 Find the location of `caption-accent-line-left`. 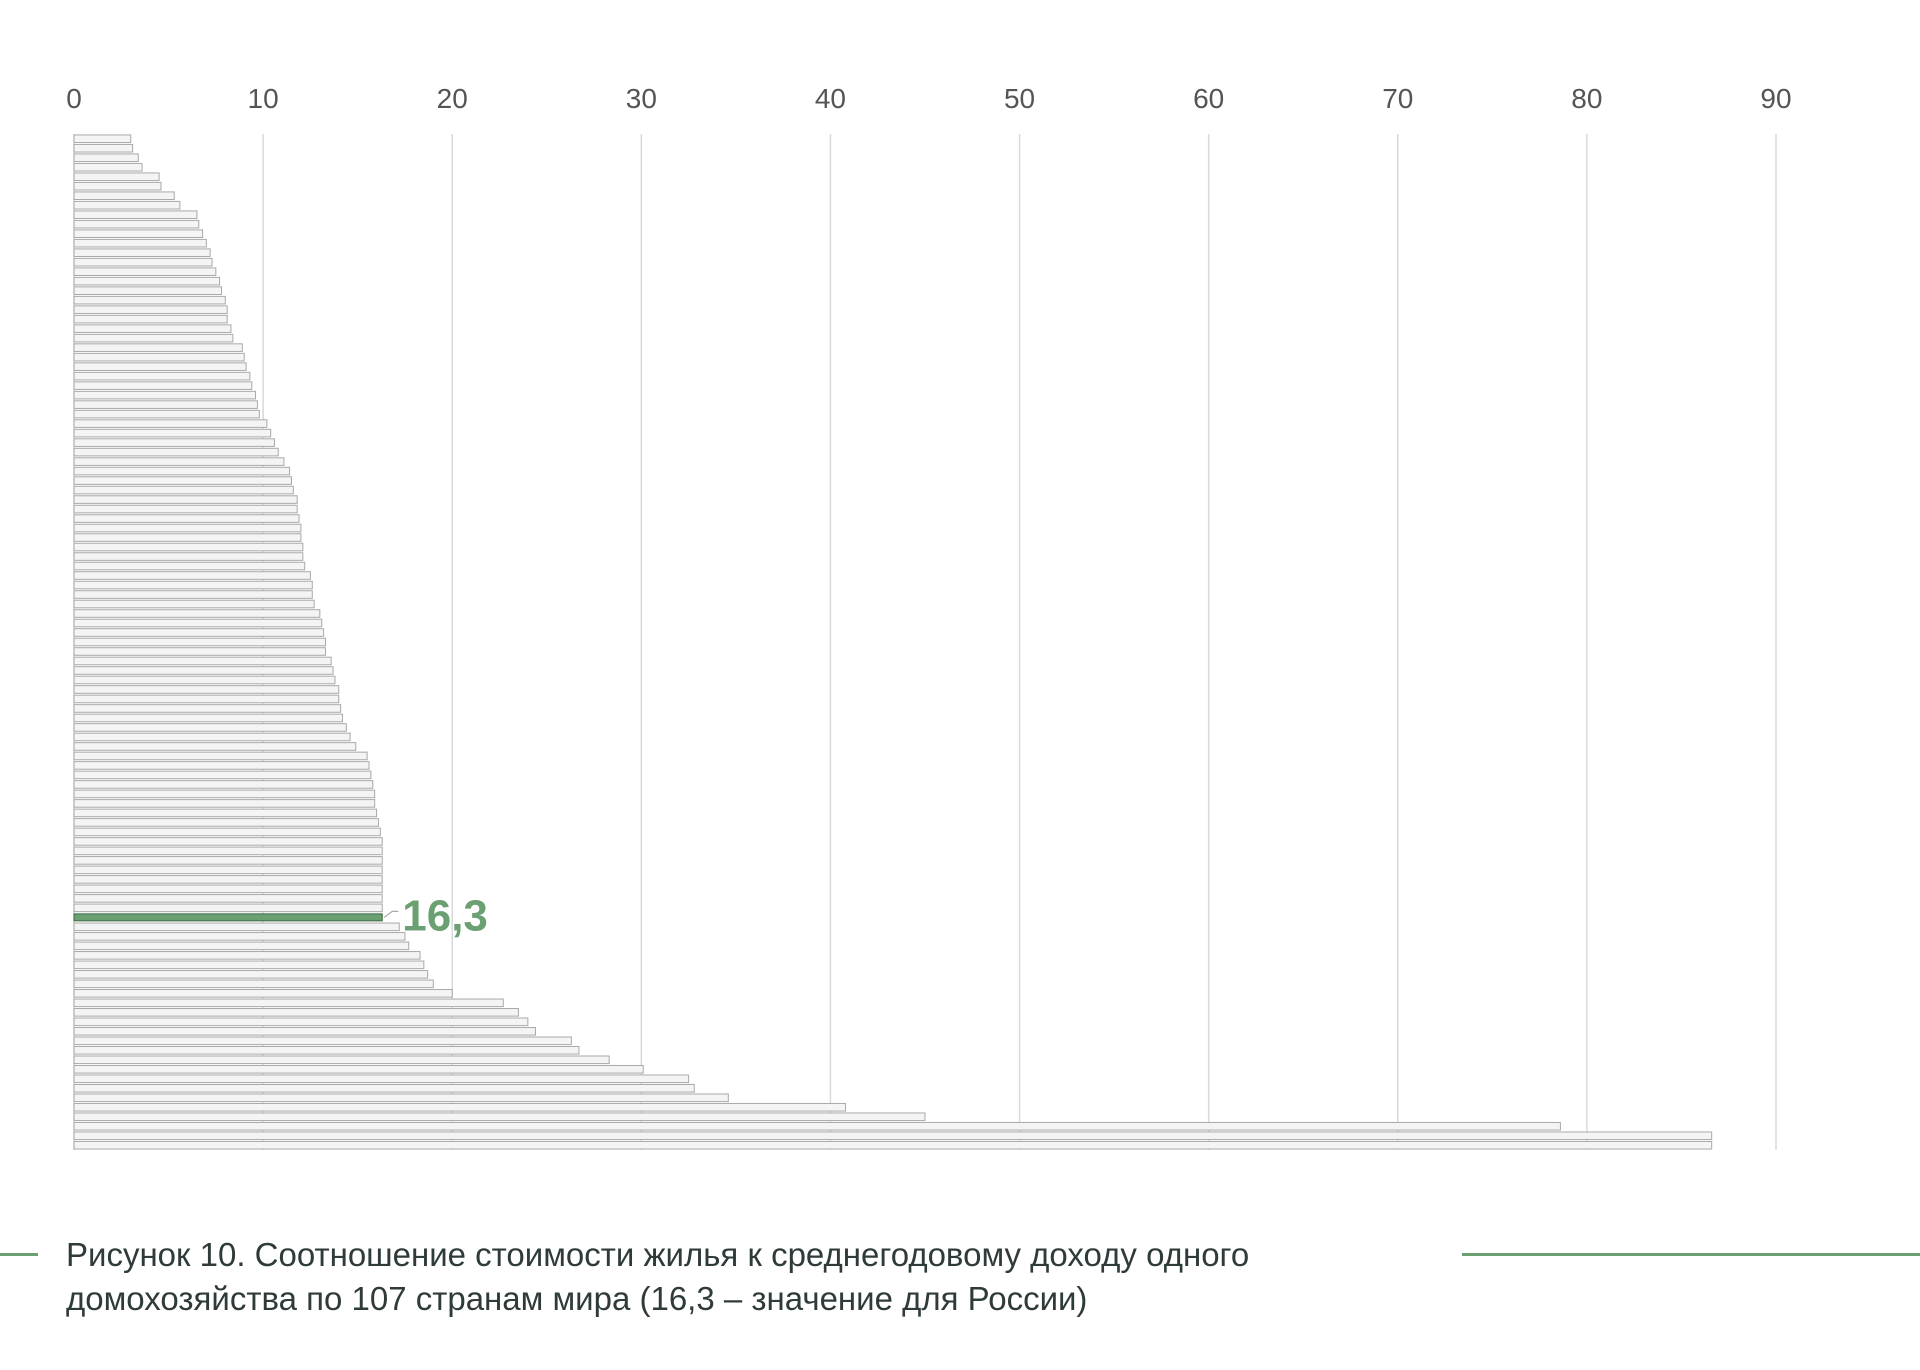

caption-accent-line-left is located at coordinates (19, 1254).